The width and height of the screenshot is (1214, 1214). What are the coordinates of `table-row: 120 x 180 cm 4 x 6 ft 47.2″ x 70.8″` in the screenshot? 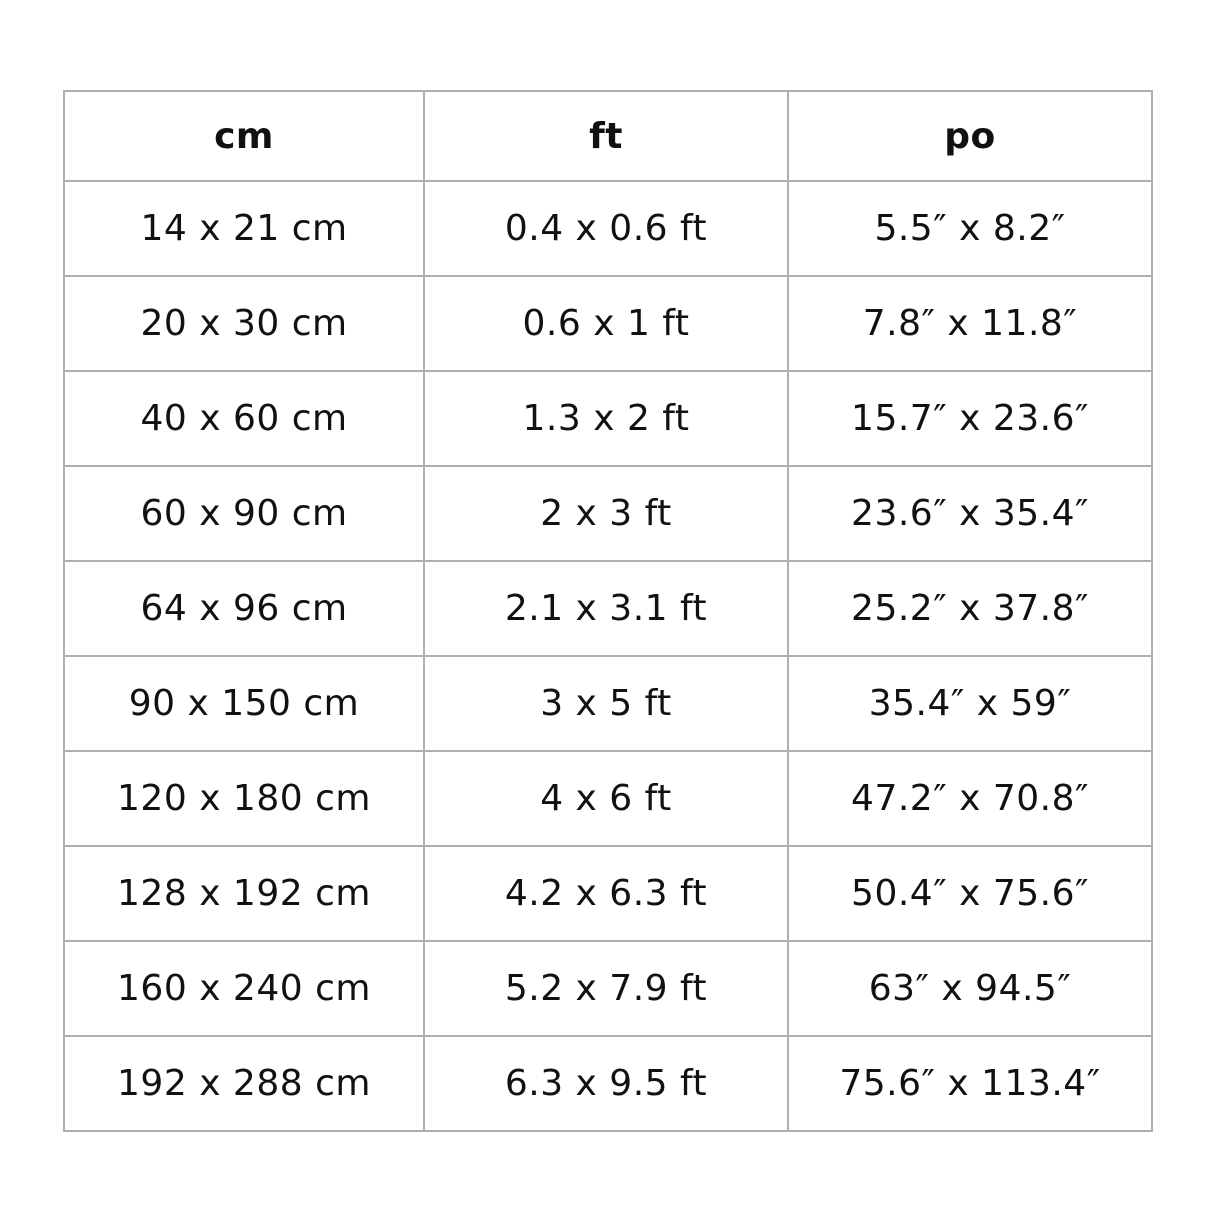 It's located at (608, 798).